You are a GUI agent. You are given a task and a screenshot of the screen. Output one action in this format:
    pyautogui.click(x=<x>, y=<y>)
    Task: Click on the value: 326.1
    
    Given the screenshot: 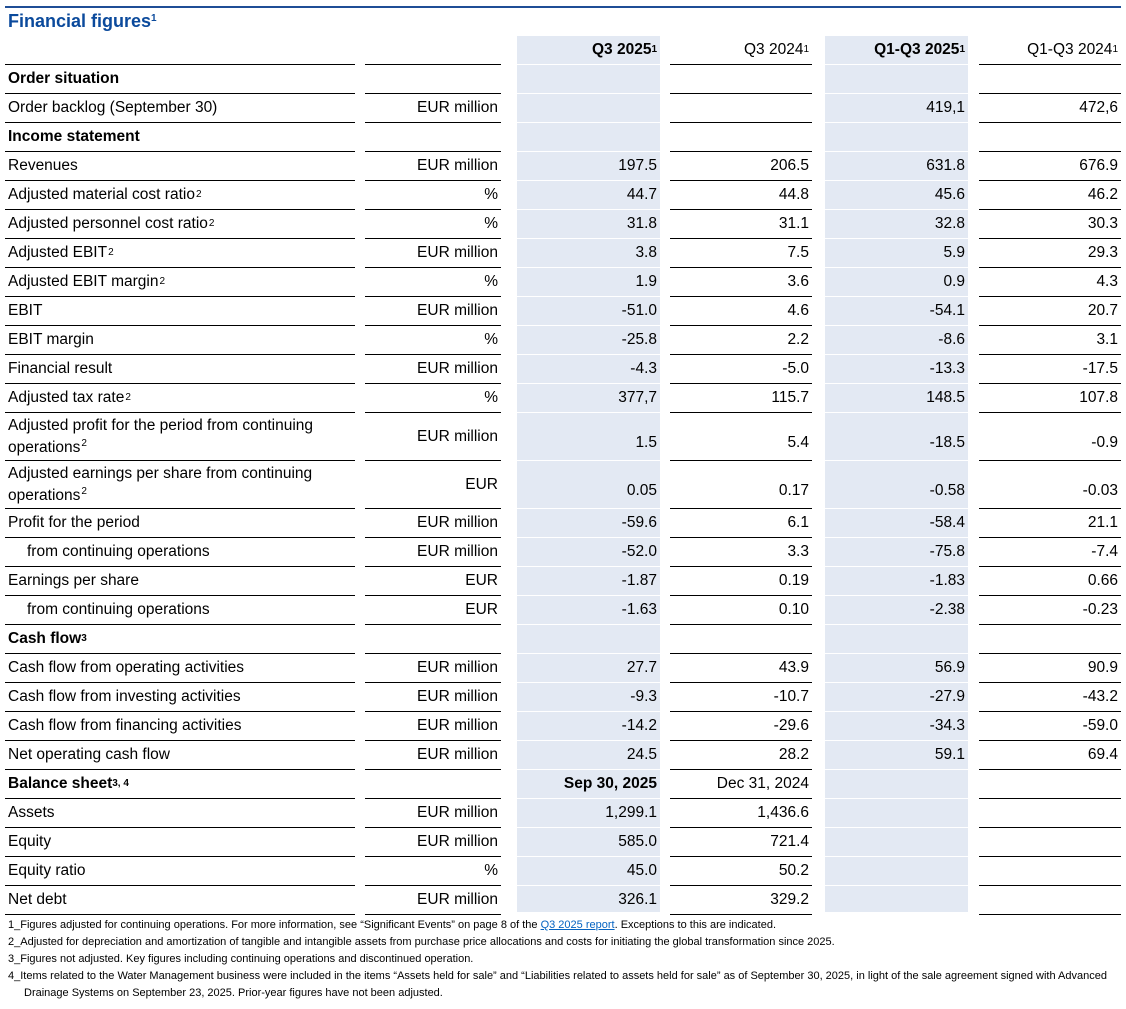 What is the action you would take?
    pyautogui.click(x=588, y=900)
    